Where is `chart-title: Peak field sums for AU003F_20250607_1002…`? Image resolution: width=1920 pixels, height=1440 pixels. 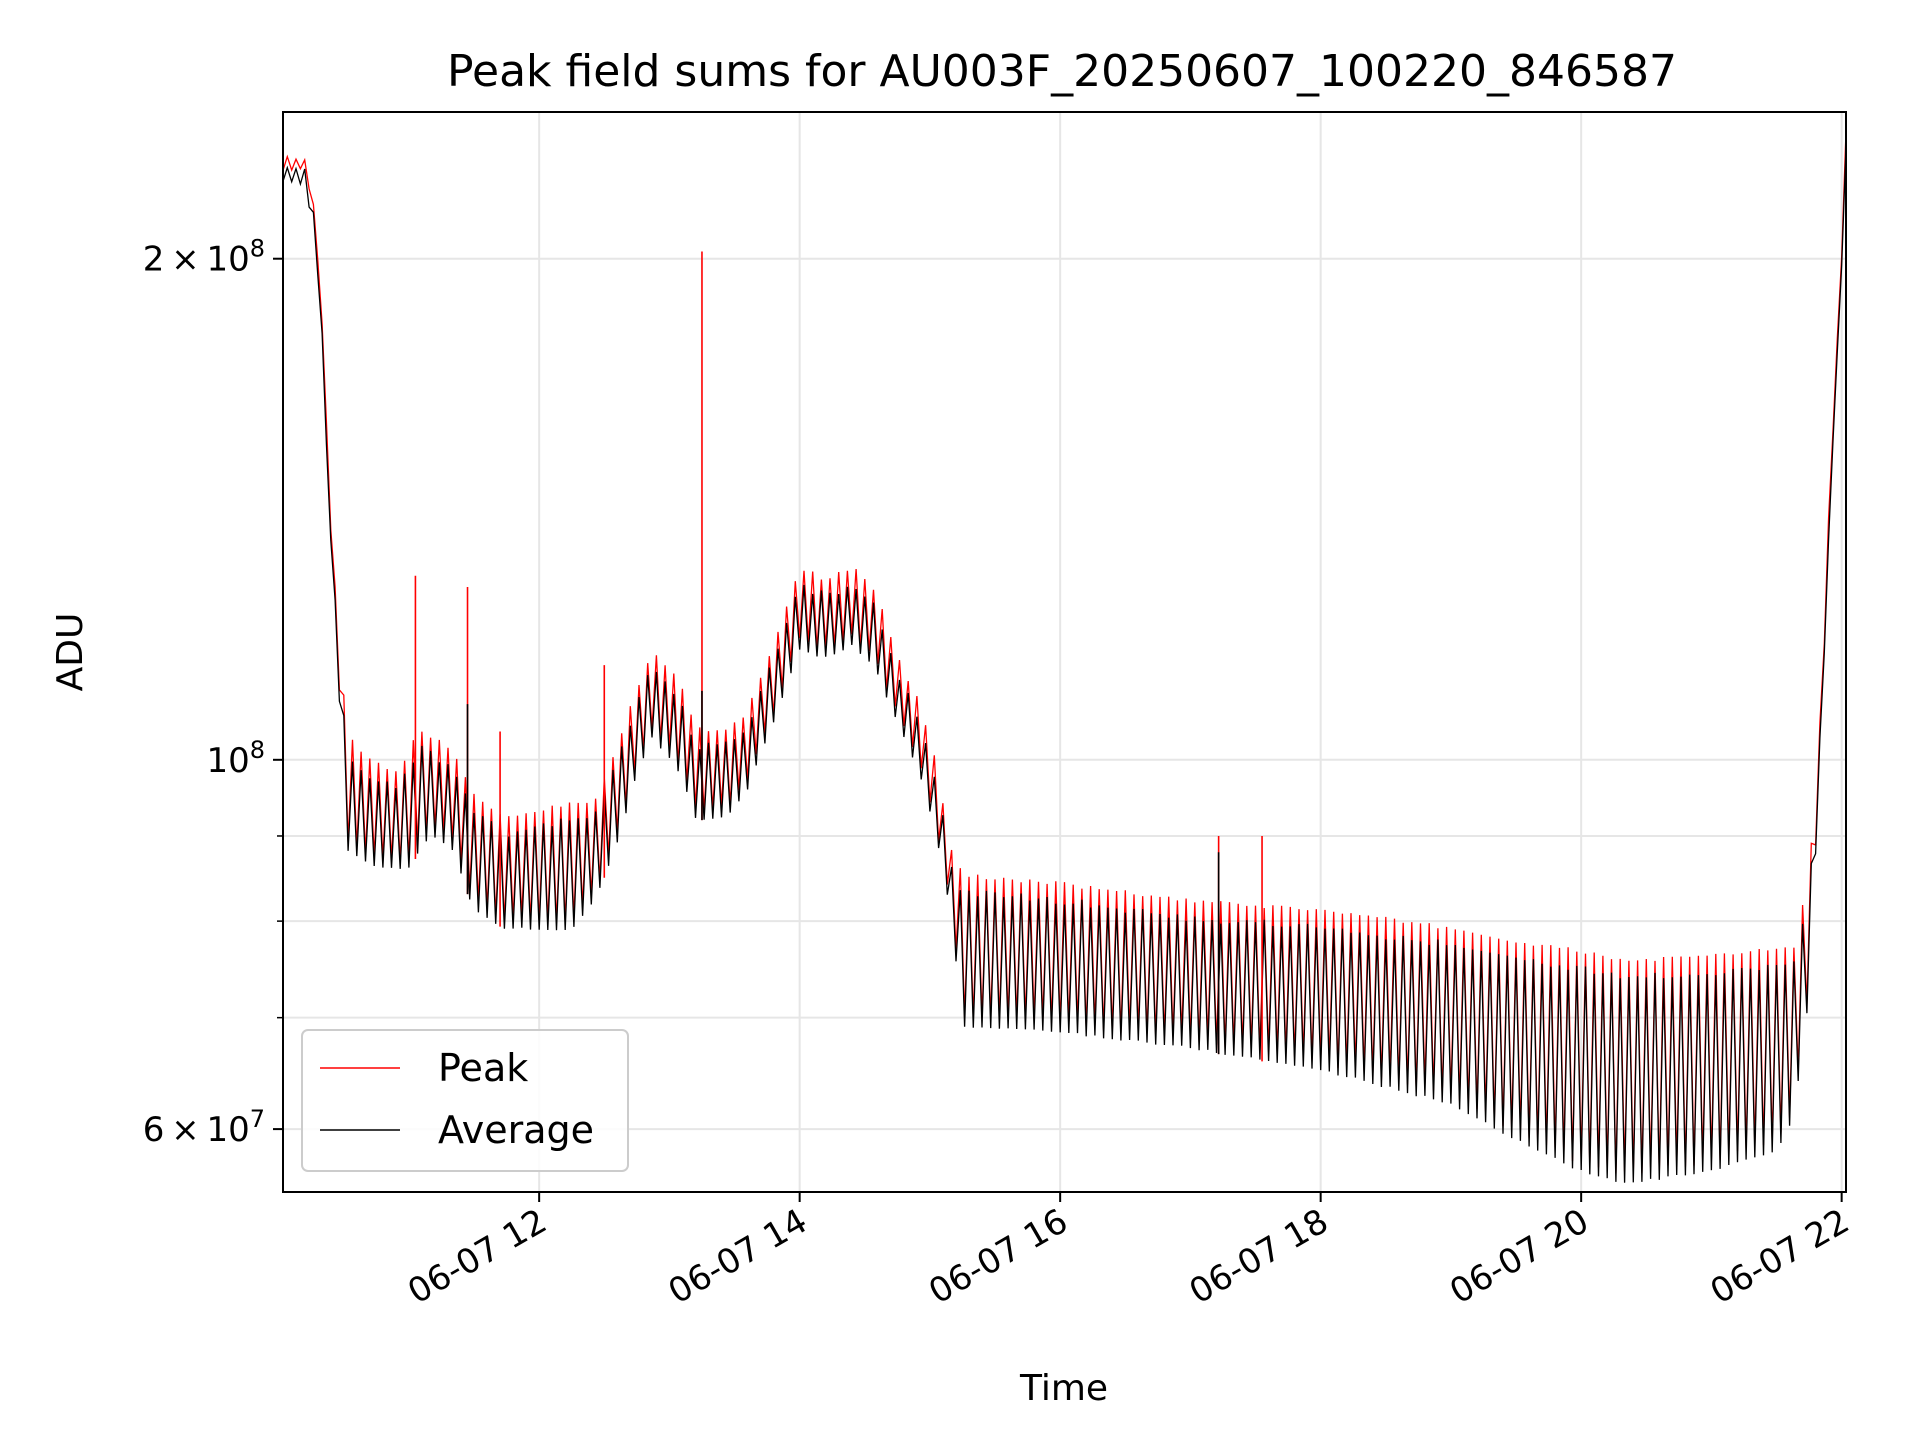
chart-title: Peak field sums for AU003F_20250607_1002… is located at coordinates (1062, 71).